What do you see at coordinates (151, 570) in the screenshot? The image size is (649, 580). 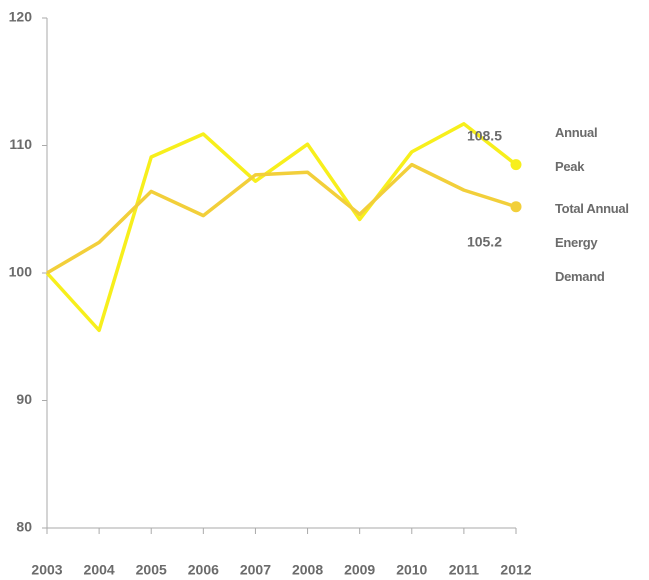 I see `x-tick-label: 2005` at bounding box center [151, 570].